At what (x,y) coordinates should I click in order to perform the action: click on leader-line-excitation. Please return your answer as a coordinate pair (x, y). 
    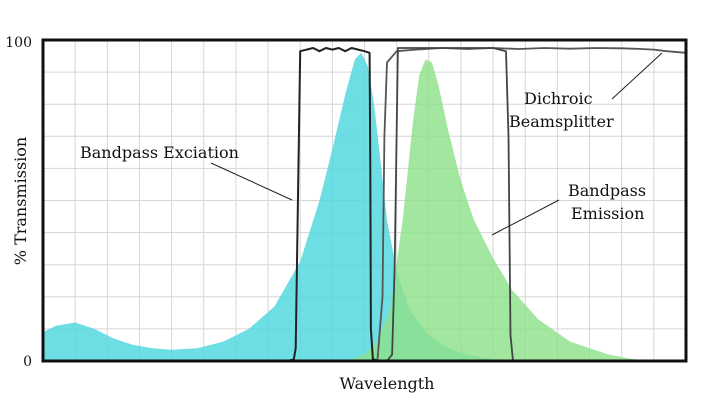
    Looking at the image, I should click on (251, 181).